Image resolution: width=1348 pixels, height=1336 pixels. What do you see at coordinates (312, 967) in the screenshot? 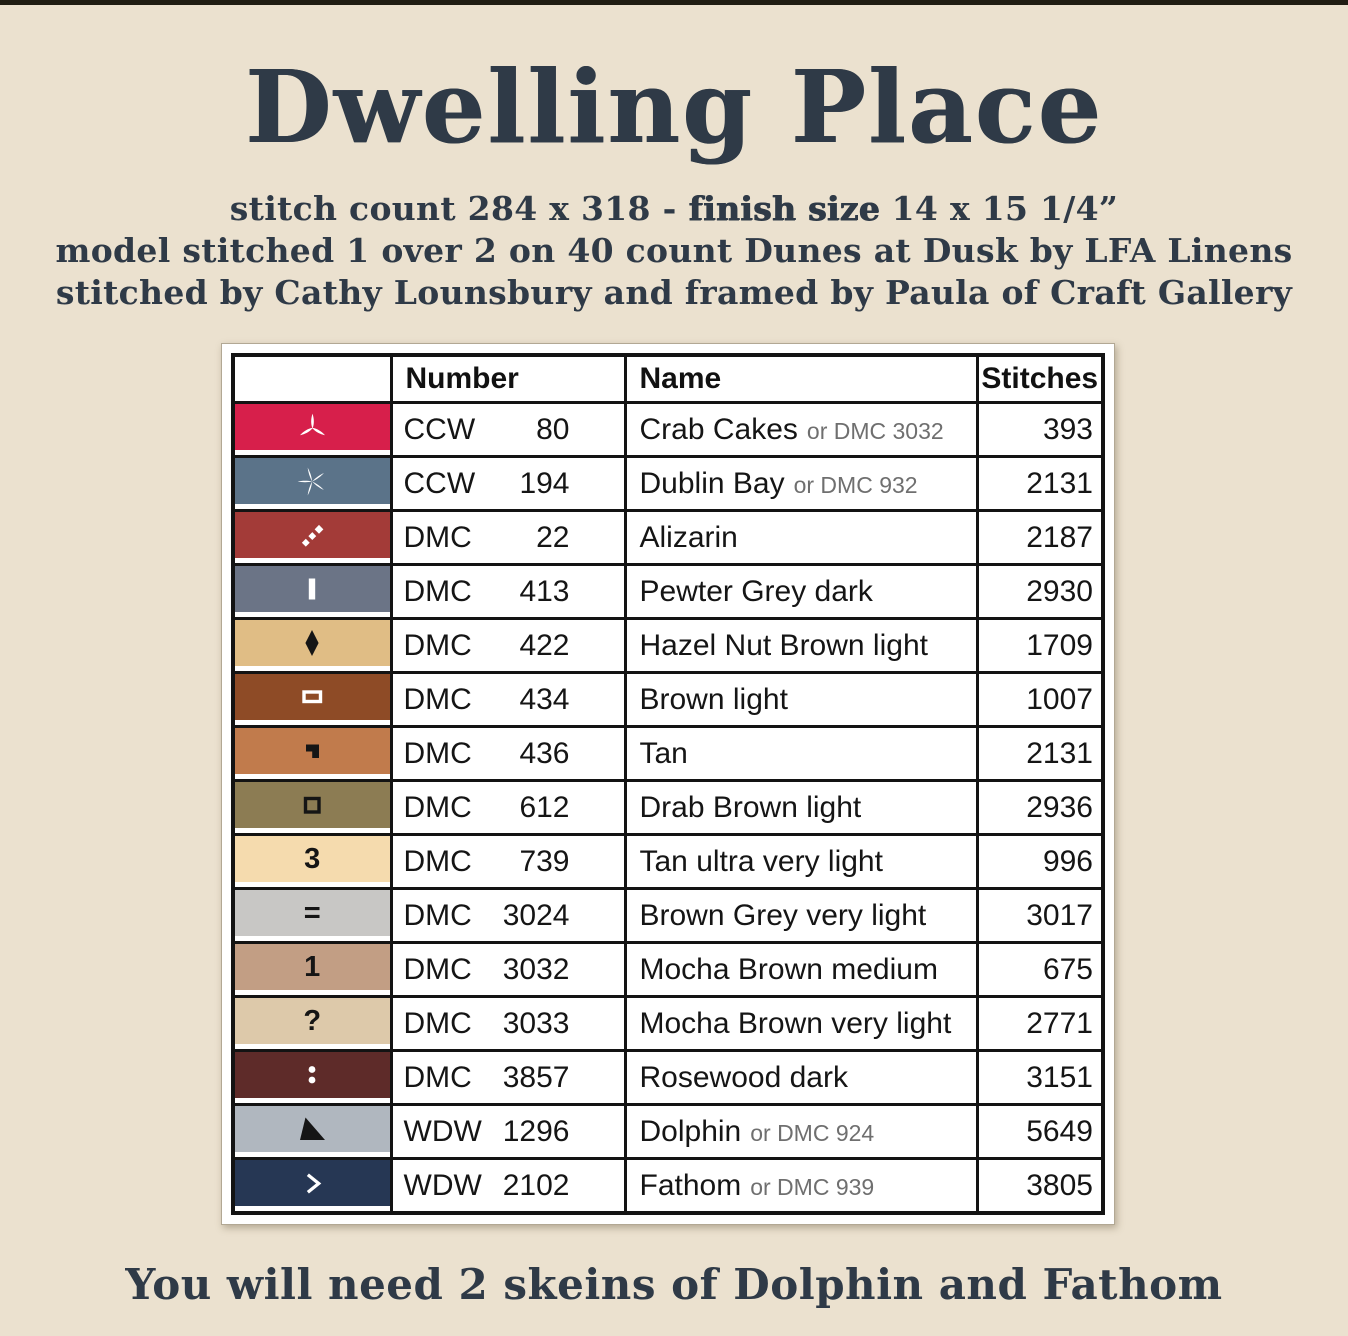
I see `color-swatch: 1` at bounding box center [312, 967].